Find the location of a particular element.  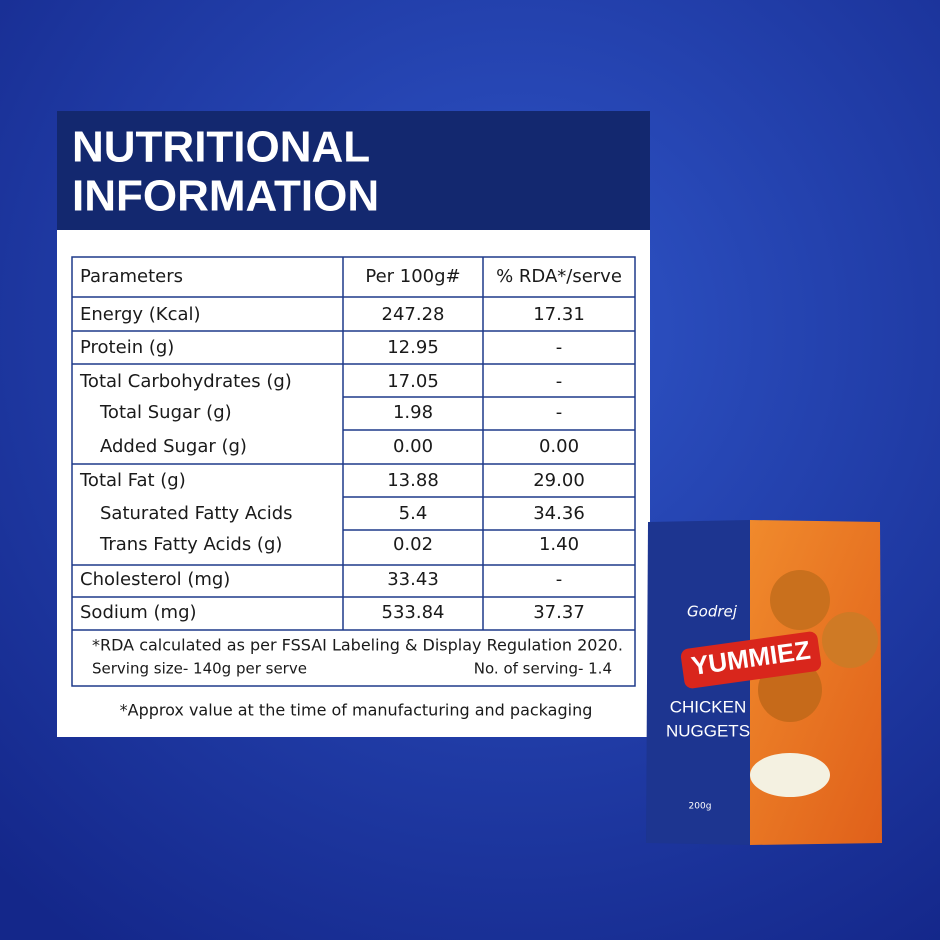

value-cell: 247.28 is located at coordinates (413, 314).